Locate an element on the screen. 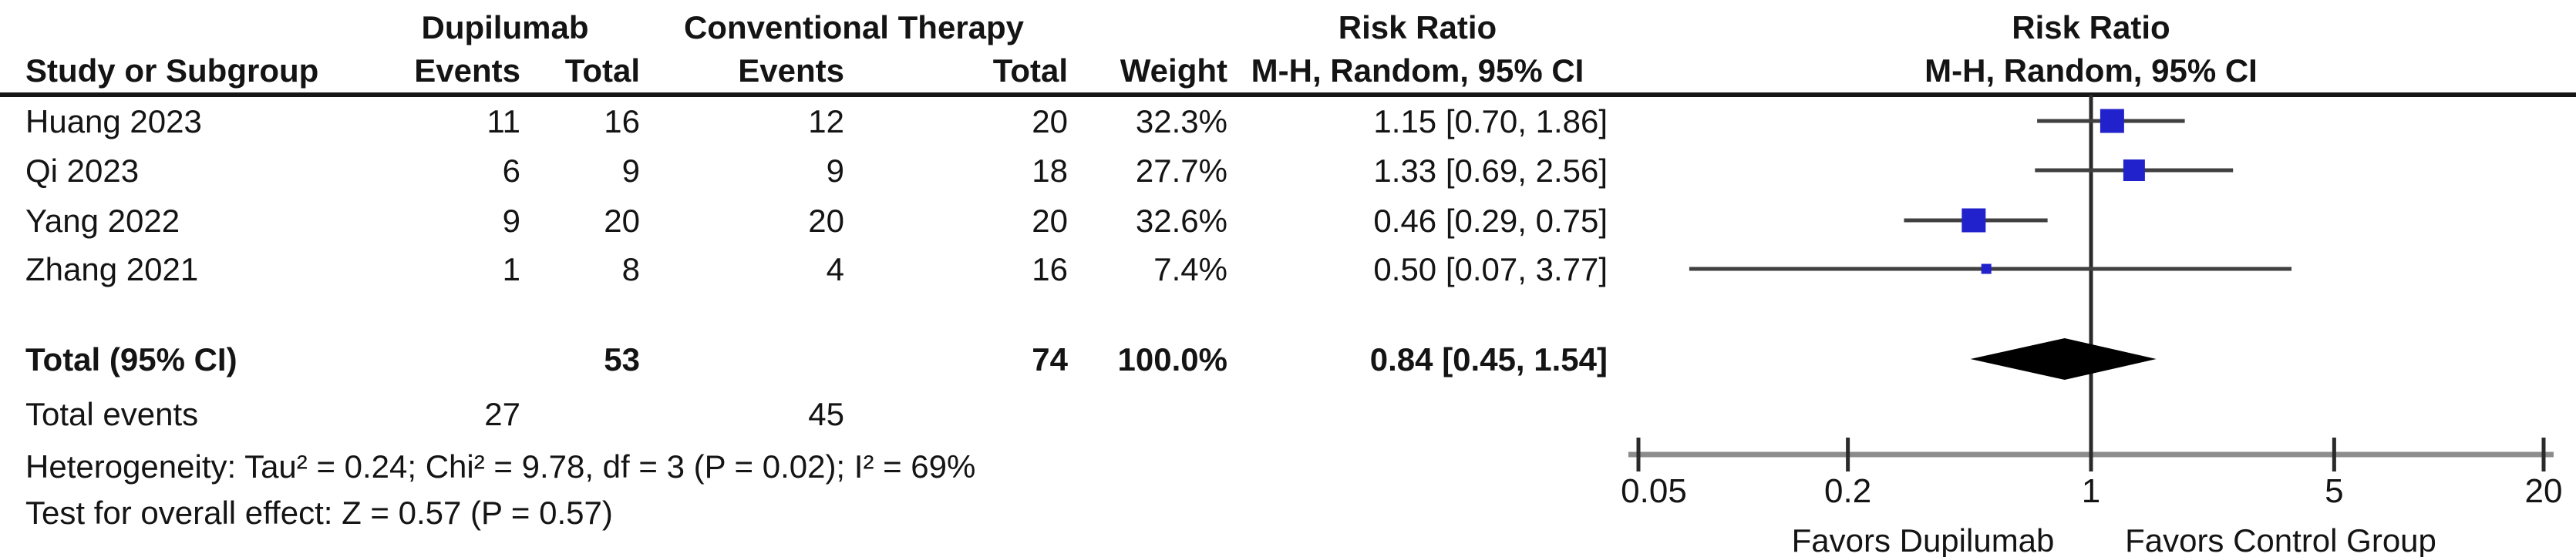  plot-header-mh-ci: M-H, Random, 95% CI is located at coordinates (2091, 70).